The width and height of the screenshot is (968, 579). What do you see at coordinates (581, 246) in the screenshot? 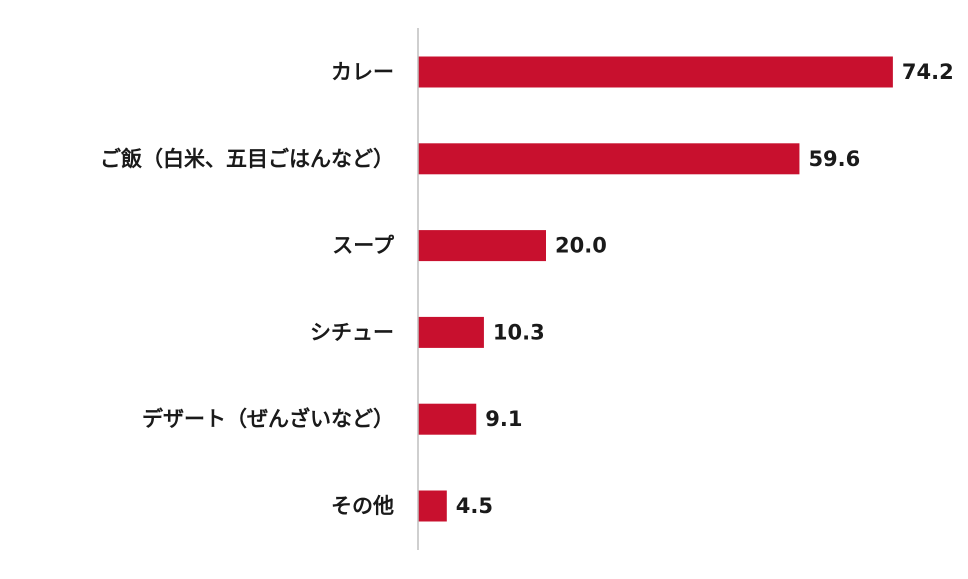
I see `value-label-2: 20.0` at bounding box center [581, 246].